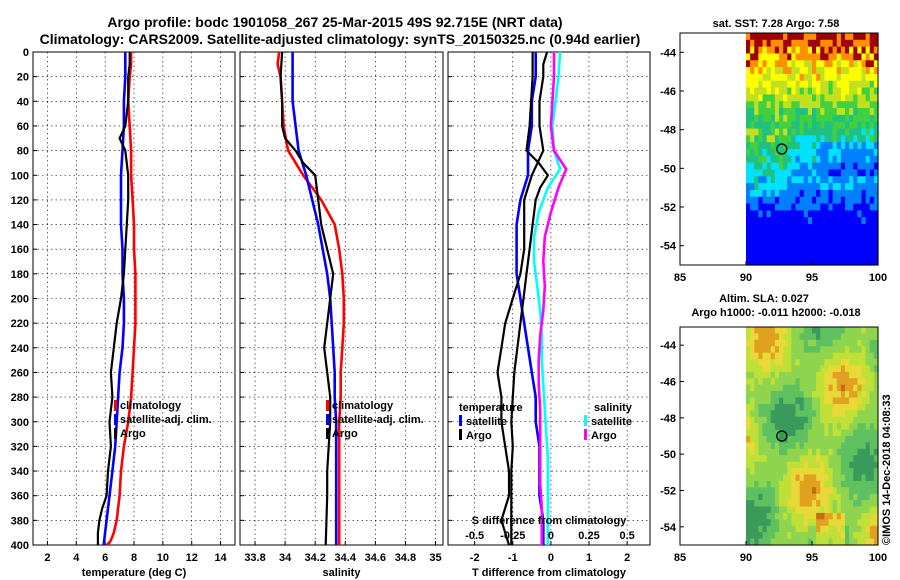 This screenshot has width=900, height=580. What do you see at coordinates (133, 434) in the screenshot?
I see `legend-label: Argo` at bounding box center [133, 434].